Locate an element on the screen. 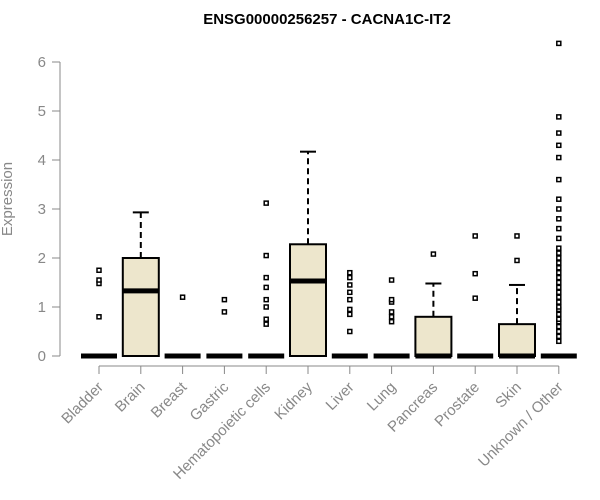  box-skin is located at coordinates (517, 296).